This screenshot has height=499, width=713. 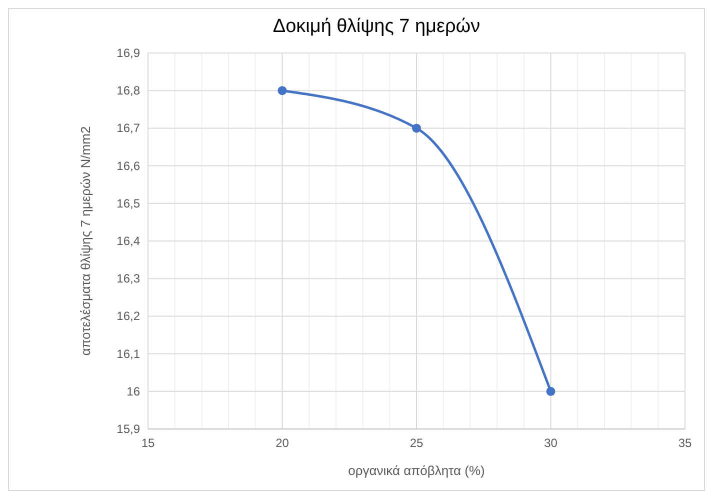 What do you see at coordinates (551, 443) in the screenshot?
I see `x-tick-label: 30` at bounding box center [551, 443].